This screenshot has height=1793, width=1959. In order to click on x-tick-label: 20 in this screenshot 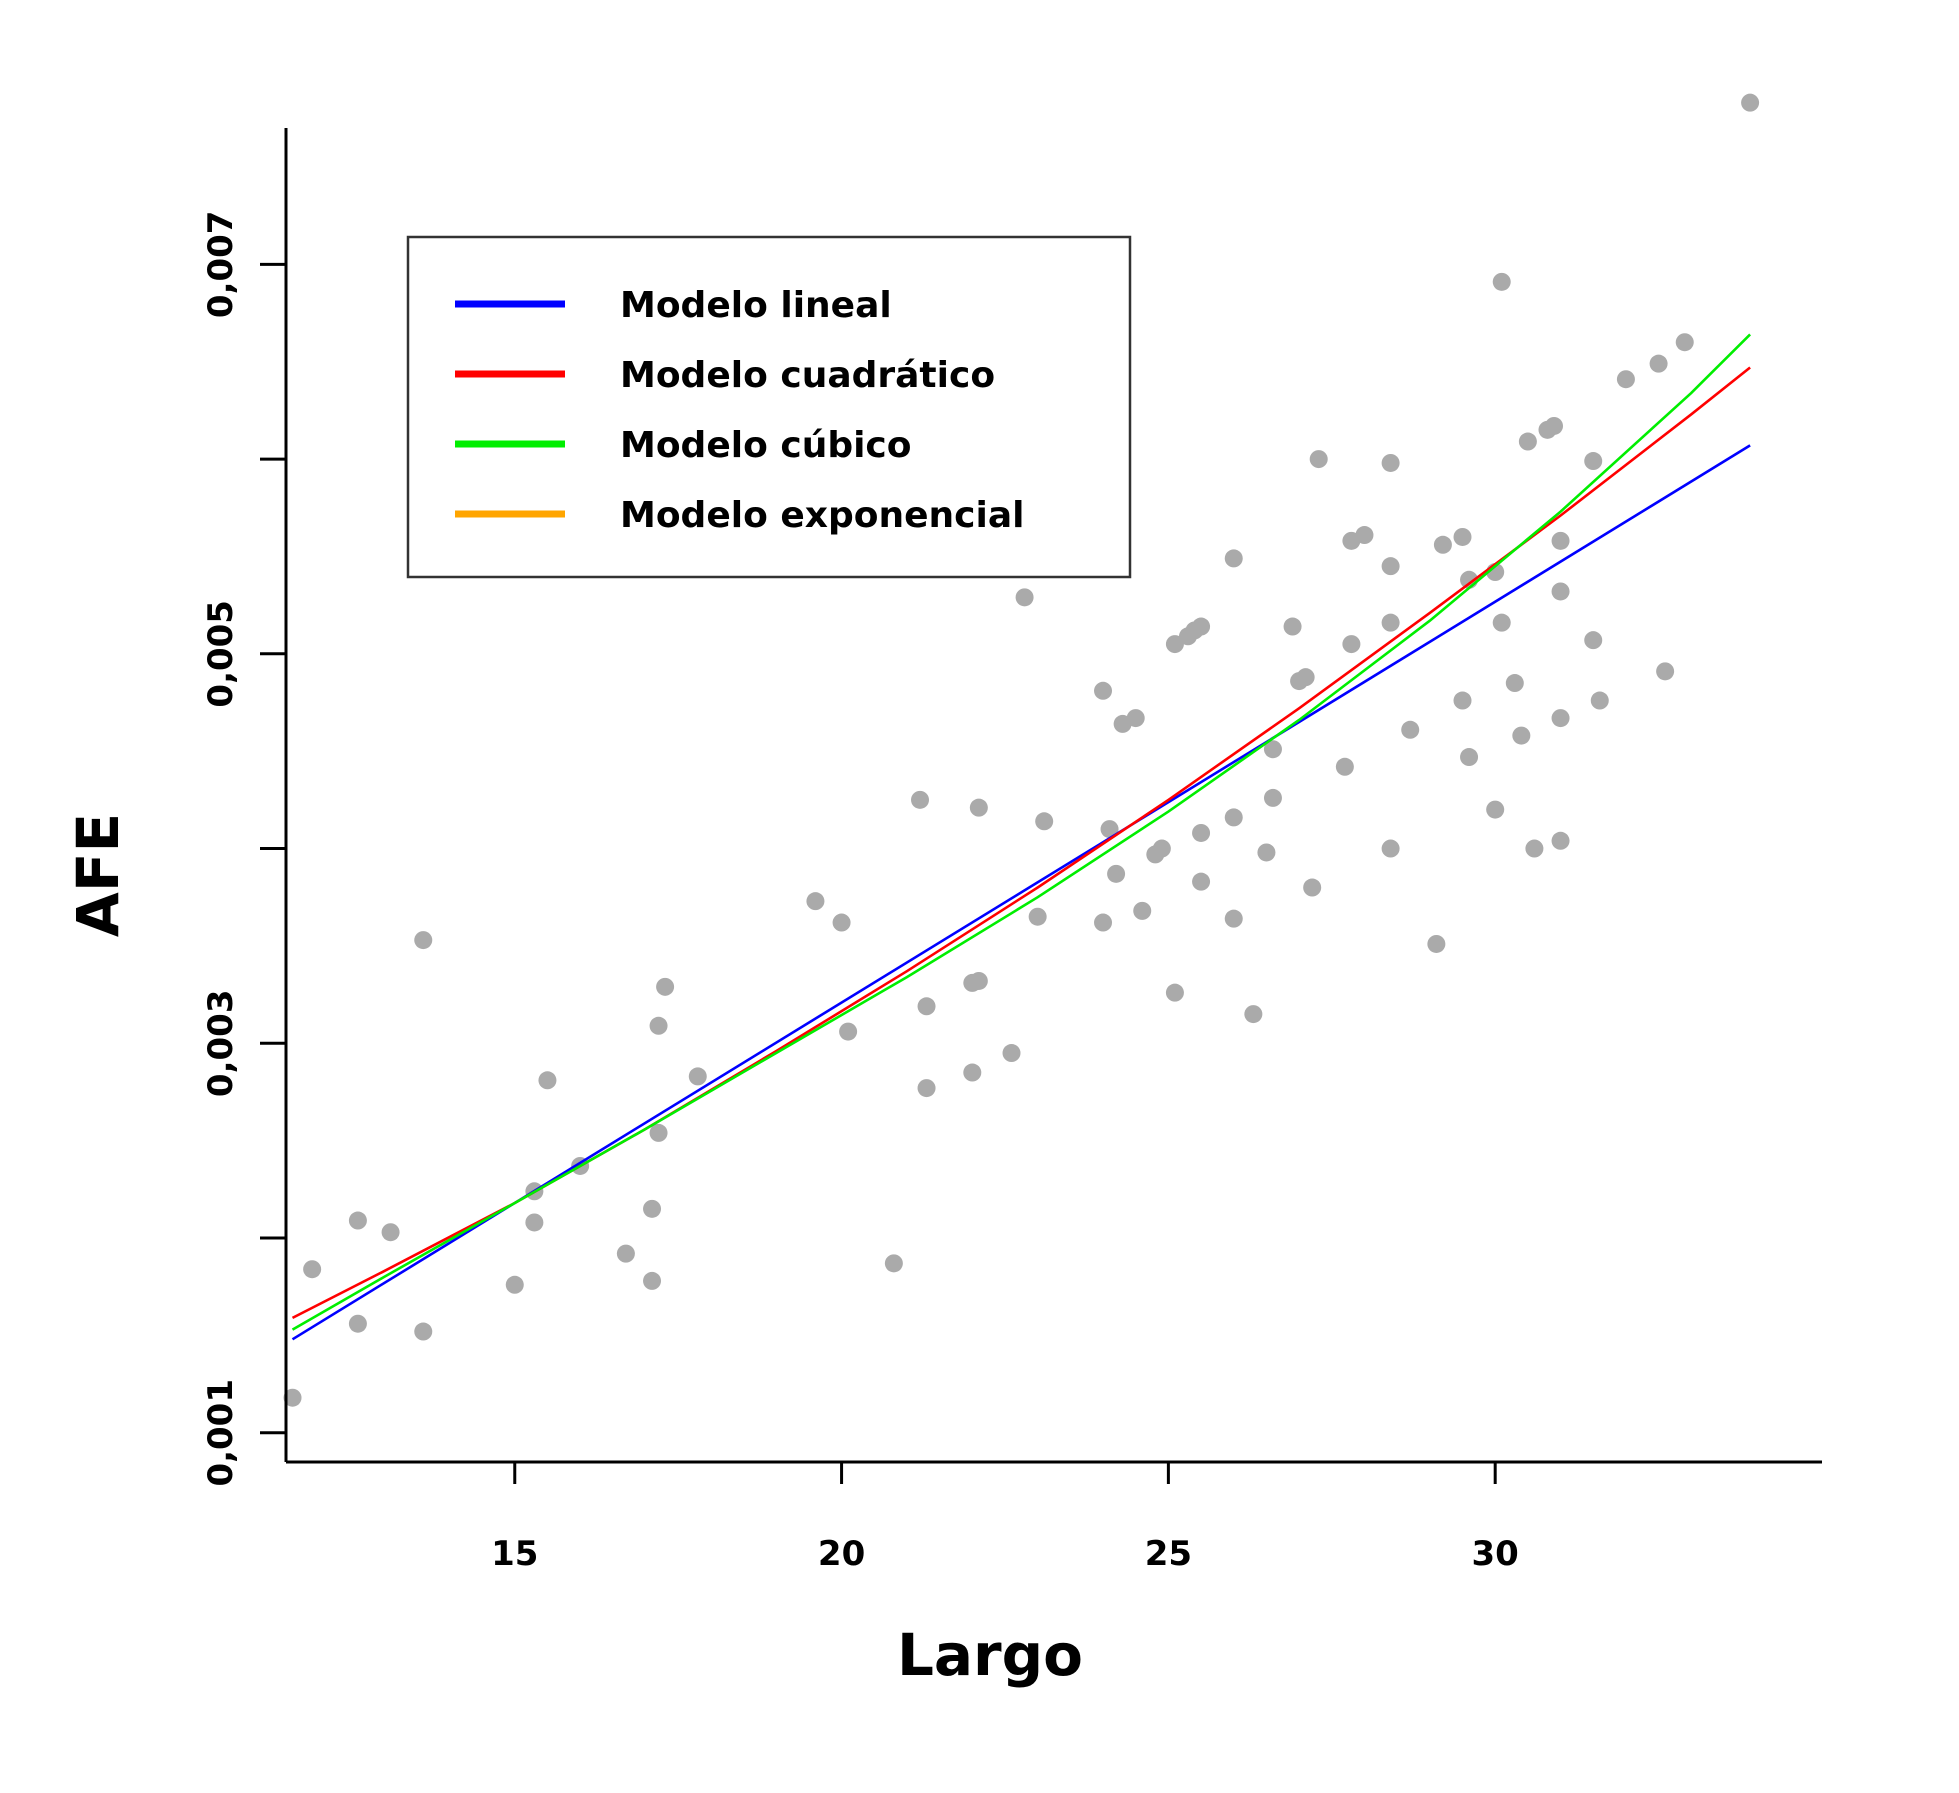, I will do `click(841, 1554)`.